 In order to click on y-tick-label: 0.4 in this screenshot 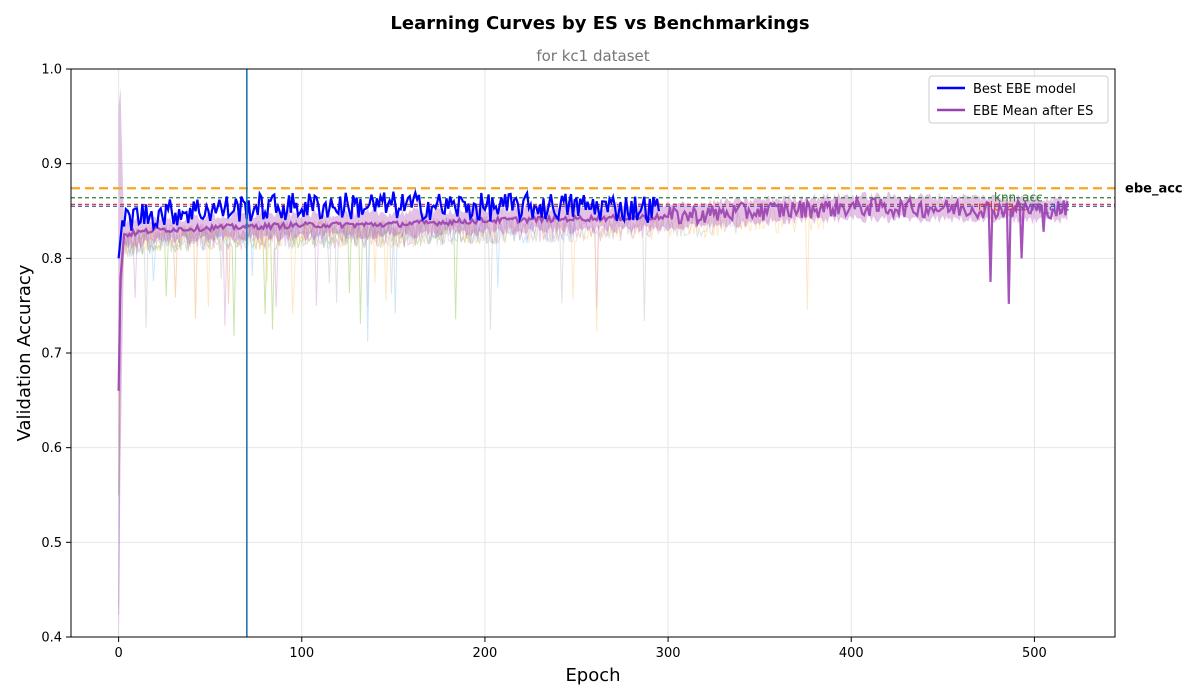, I will do `click(51, 638)`.